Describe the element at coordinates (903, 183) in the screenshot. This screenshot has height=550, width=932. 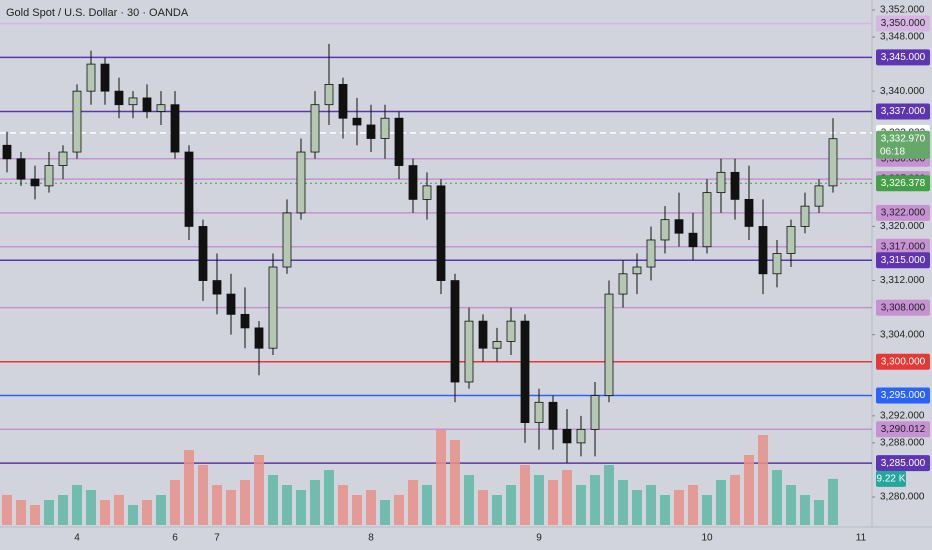
I see `prev-line-box` at that location.